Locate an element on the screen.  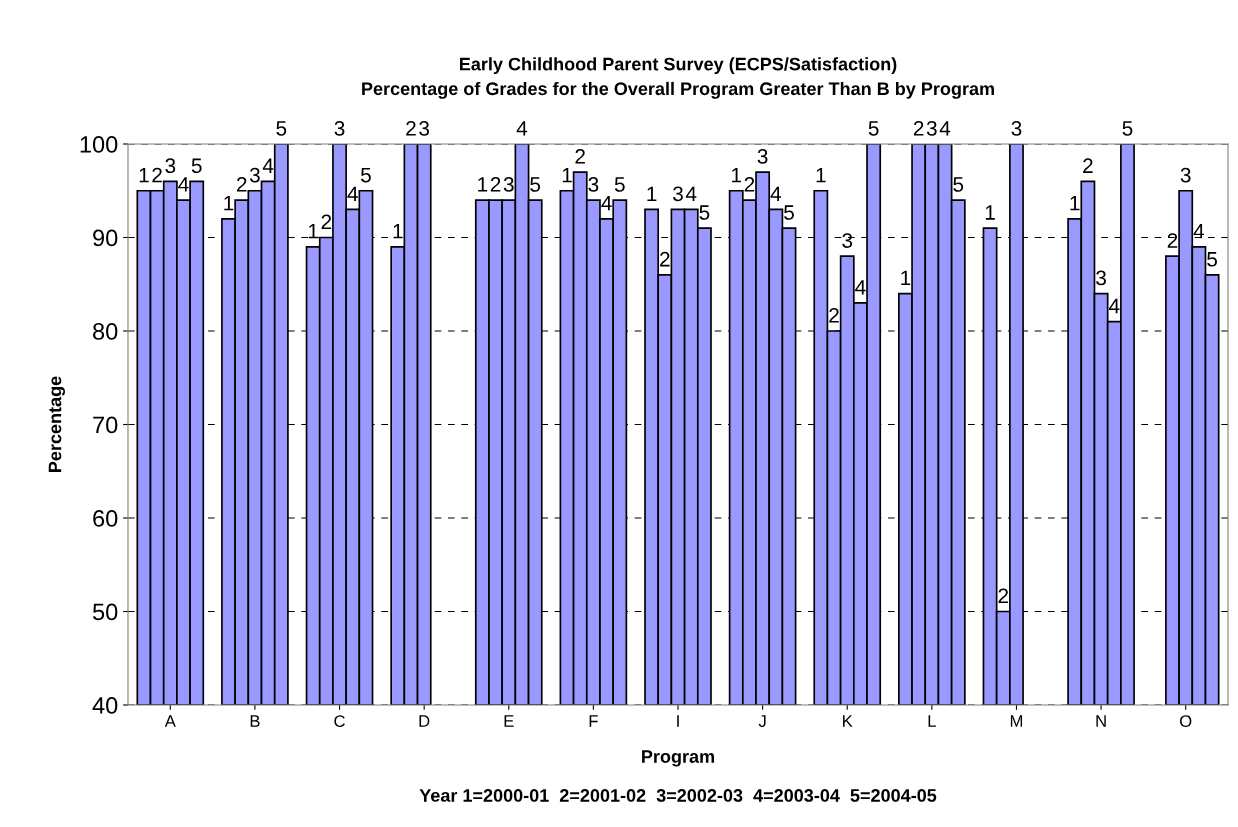
x-tick-label: F is located at coordinates (593, 721).